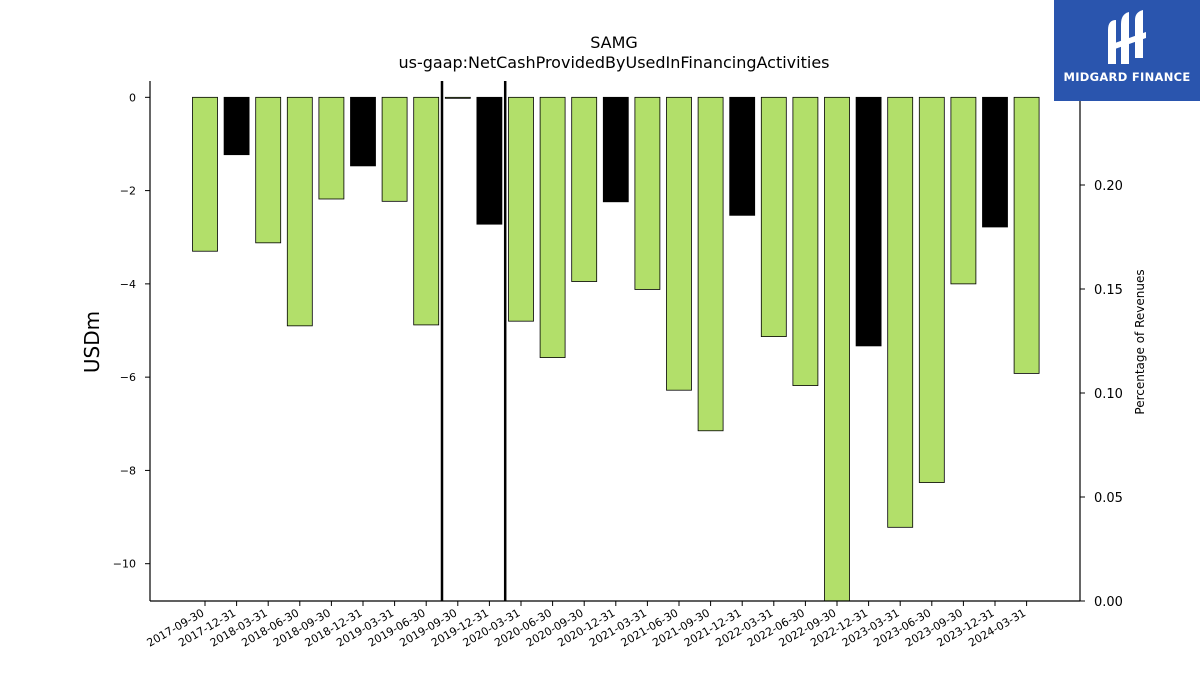 The height and width of the screenshot is (675, 1200). What do you see at coordinates (1108, 394) in the screenshot?
I see `y2-tick-label: 0.10` at bounding box center [1108, 394].